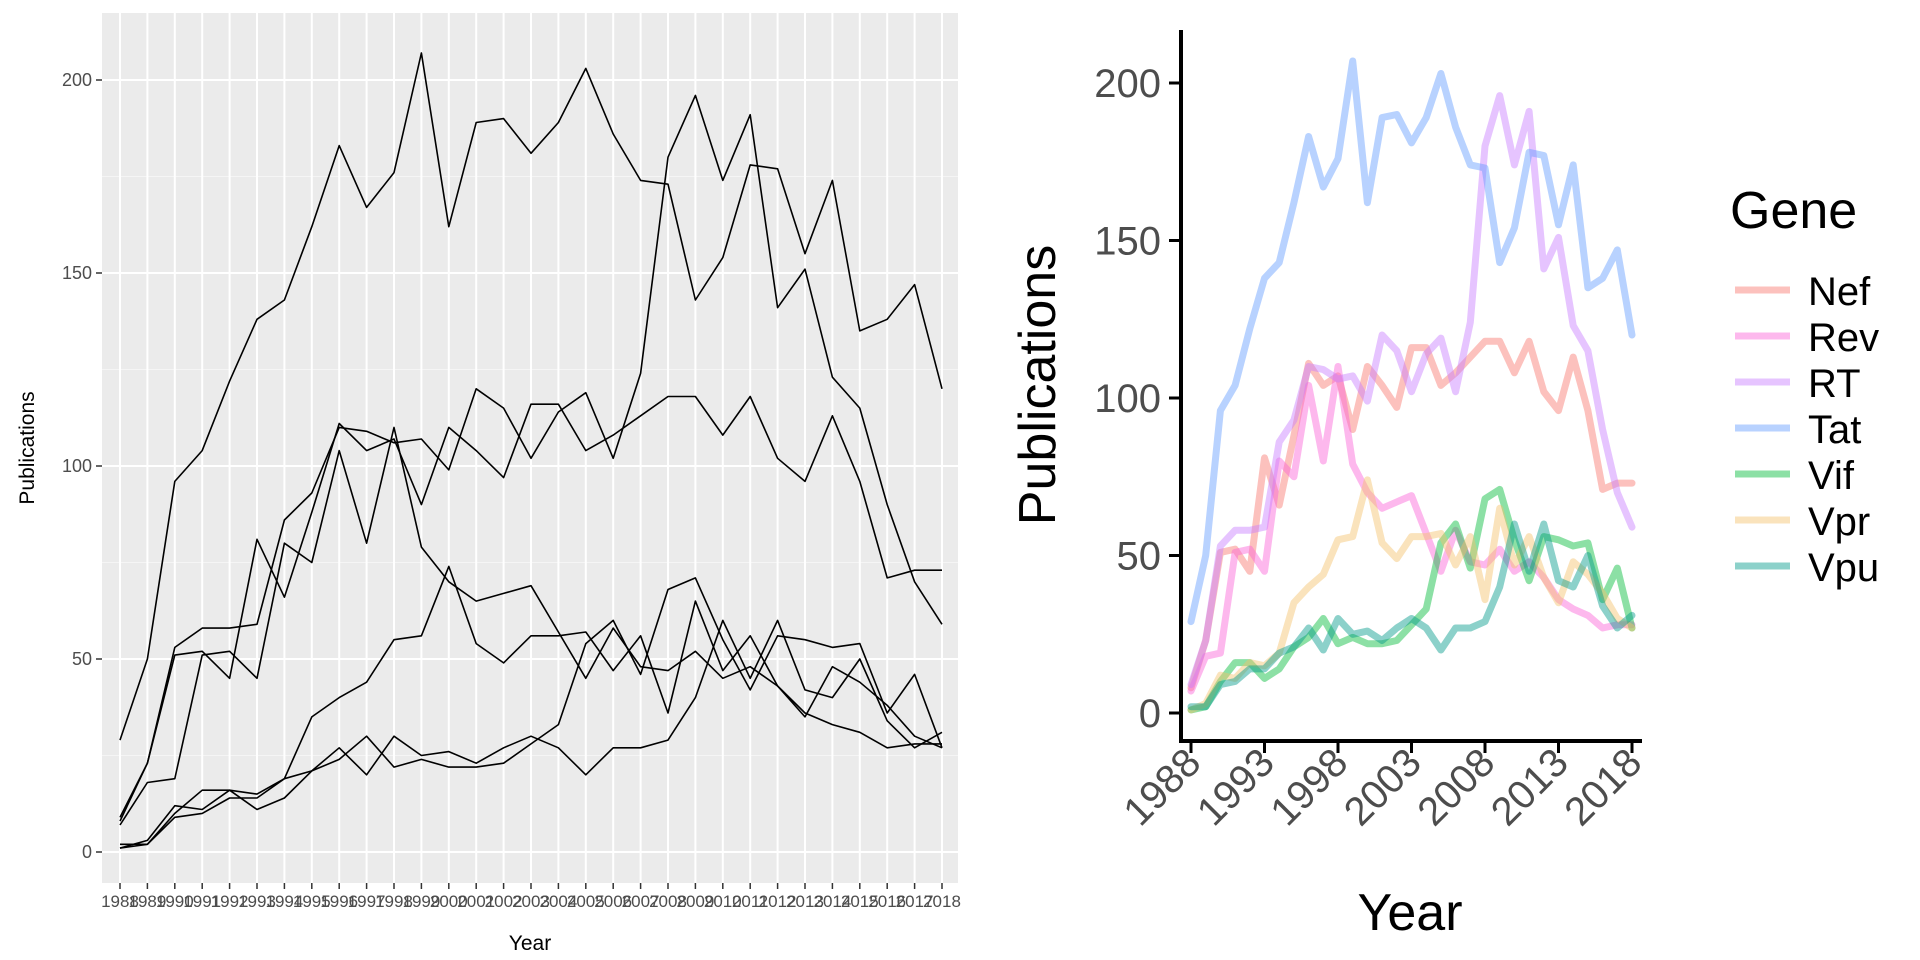 The image size is (1920, 960). Describe the element at coordinates (147, 901) in the screenshot. I see `left-x-tick-label: 1989` at that location.